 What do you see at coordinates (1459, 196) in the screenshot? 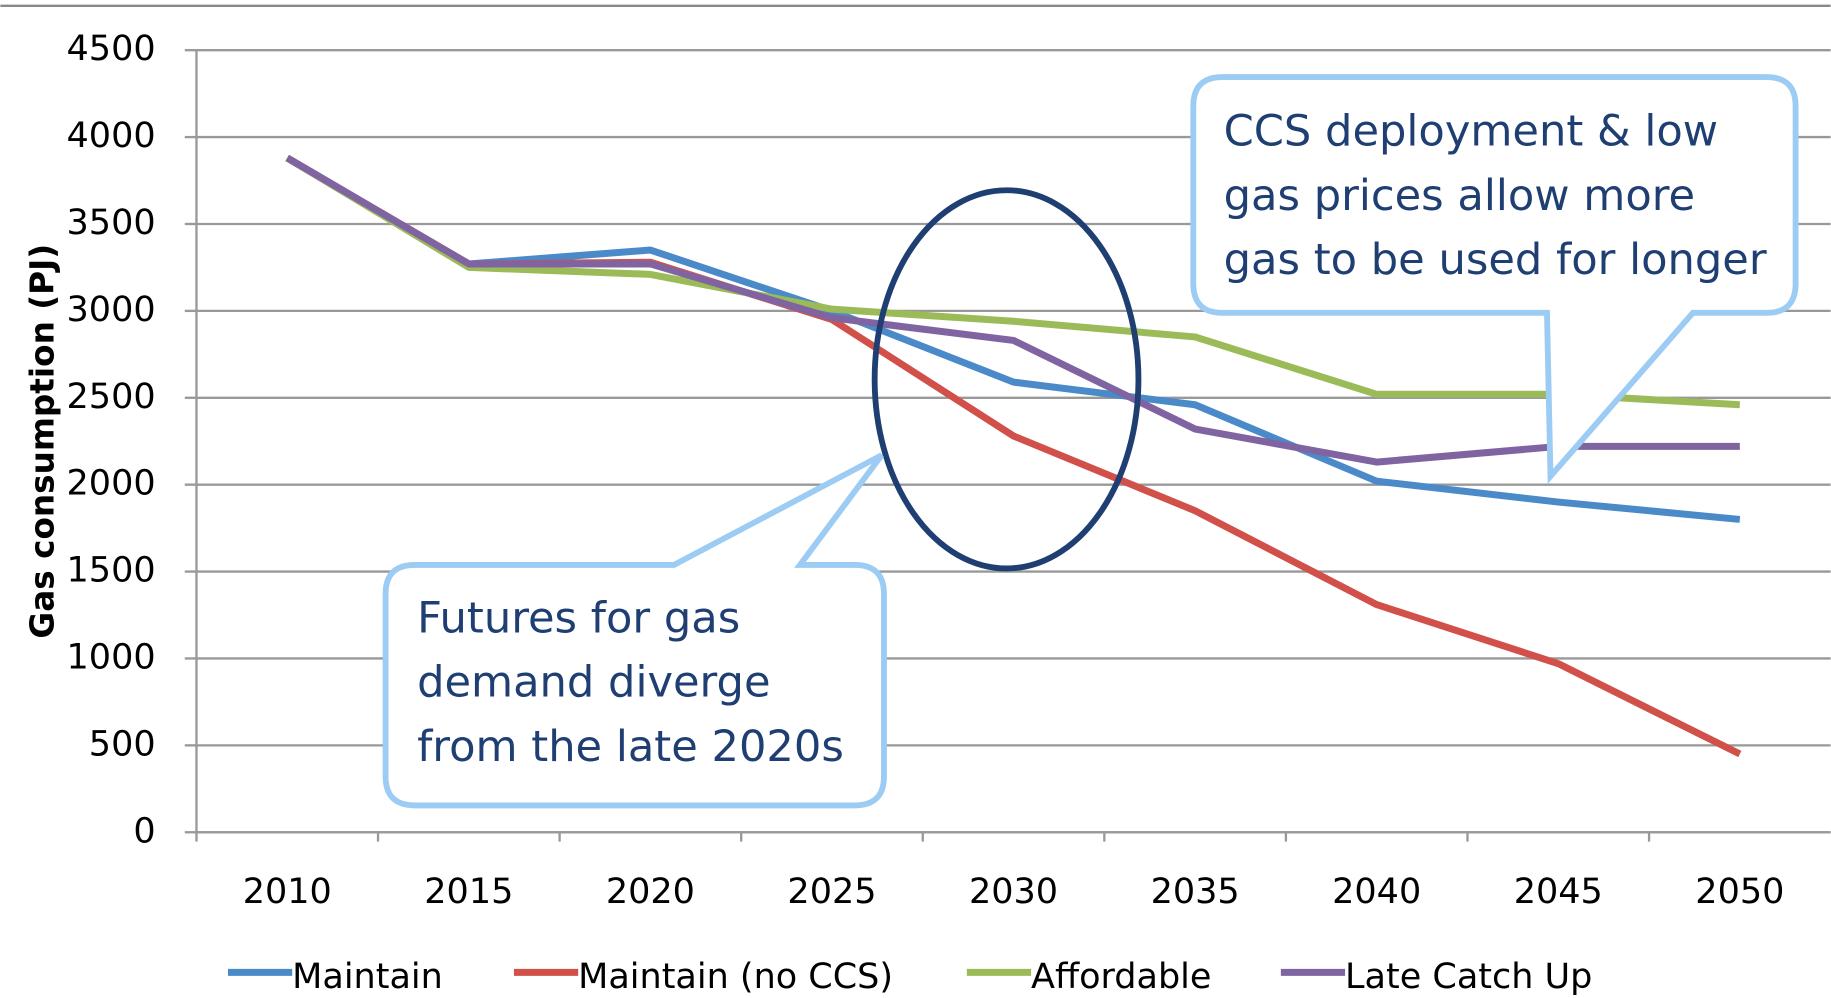
I see `annotation-text: gas prices allow more` at bounding box center [1459, 196].